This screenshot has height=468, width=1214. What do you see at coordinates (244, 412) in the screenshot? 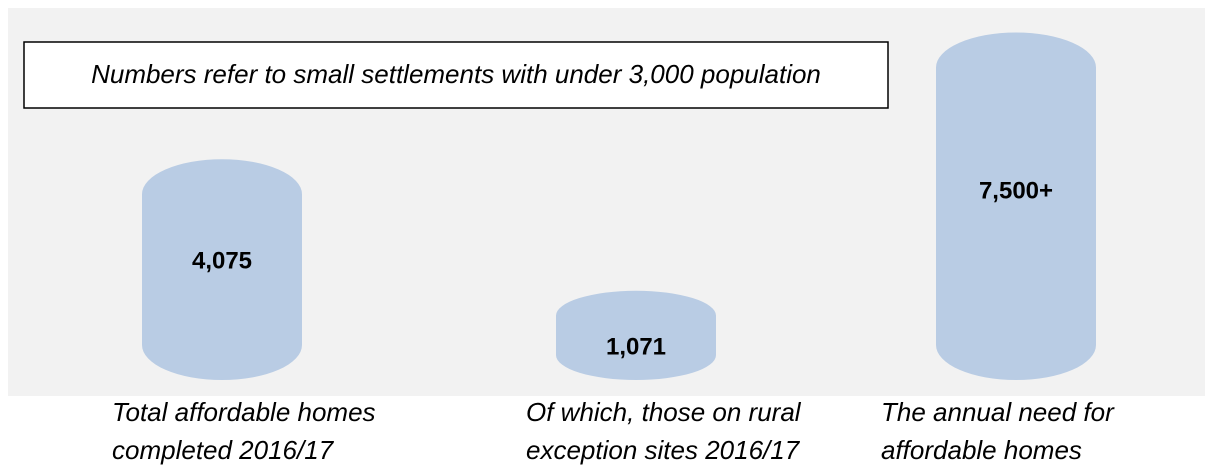
I see `category-label: Total affordable homes` at bounding box center [244, 412].